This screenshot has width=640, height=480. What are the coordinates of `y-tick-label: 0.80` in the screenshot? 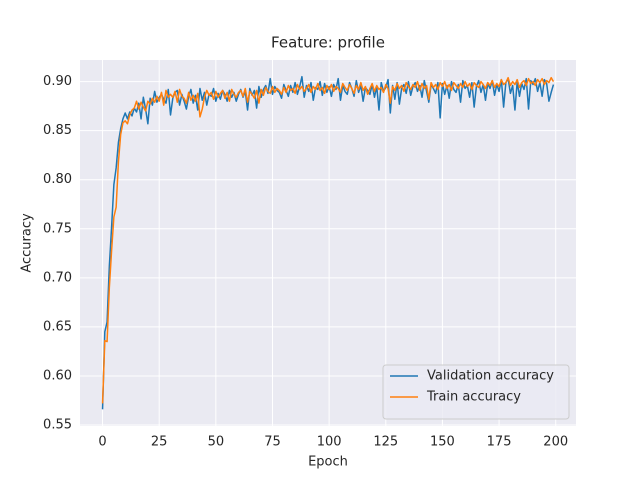 It's located at (57, 179).